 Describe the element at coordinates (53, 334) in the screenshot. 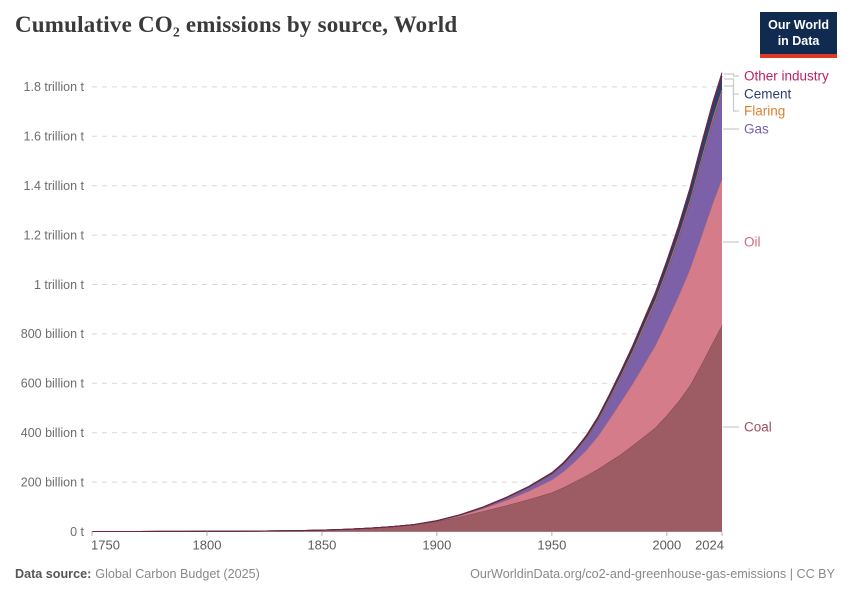

I see `y-axis-label: 800 billion t` at that location.